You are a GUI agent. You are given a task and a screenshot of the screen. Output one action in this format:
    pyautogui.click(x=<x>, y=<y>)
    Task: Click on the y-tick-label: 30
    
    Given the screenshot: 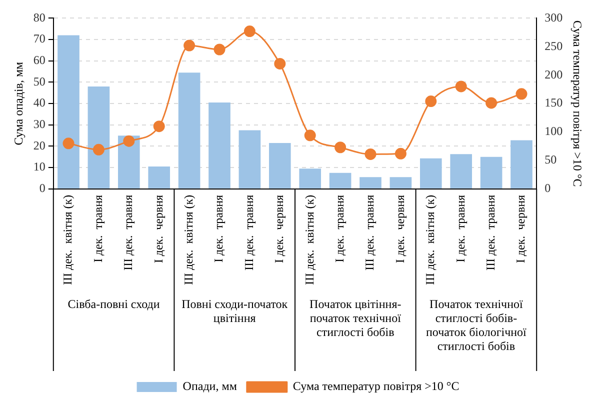 What is the action you would take?
    pyautogui.click(x=39, y=124)
    